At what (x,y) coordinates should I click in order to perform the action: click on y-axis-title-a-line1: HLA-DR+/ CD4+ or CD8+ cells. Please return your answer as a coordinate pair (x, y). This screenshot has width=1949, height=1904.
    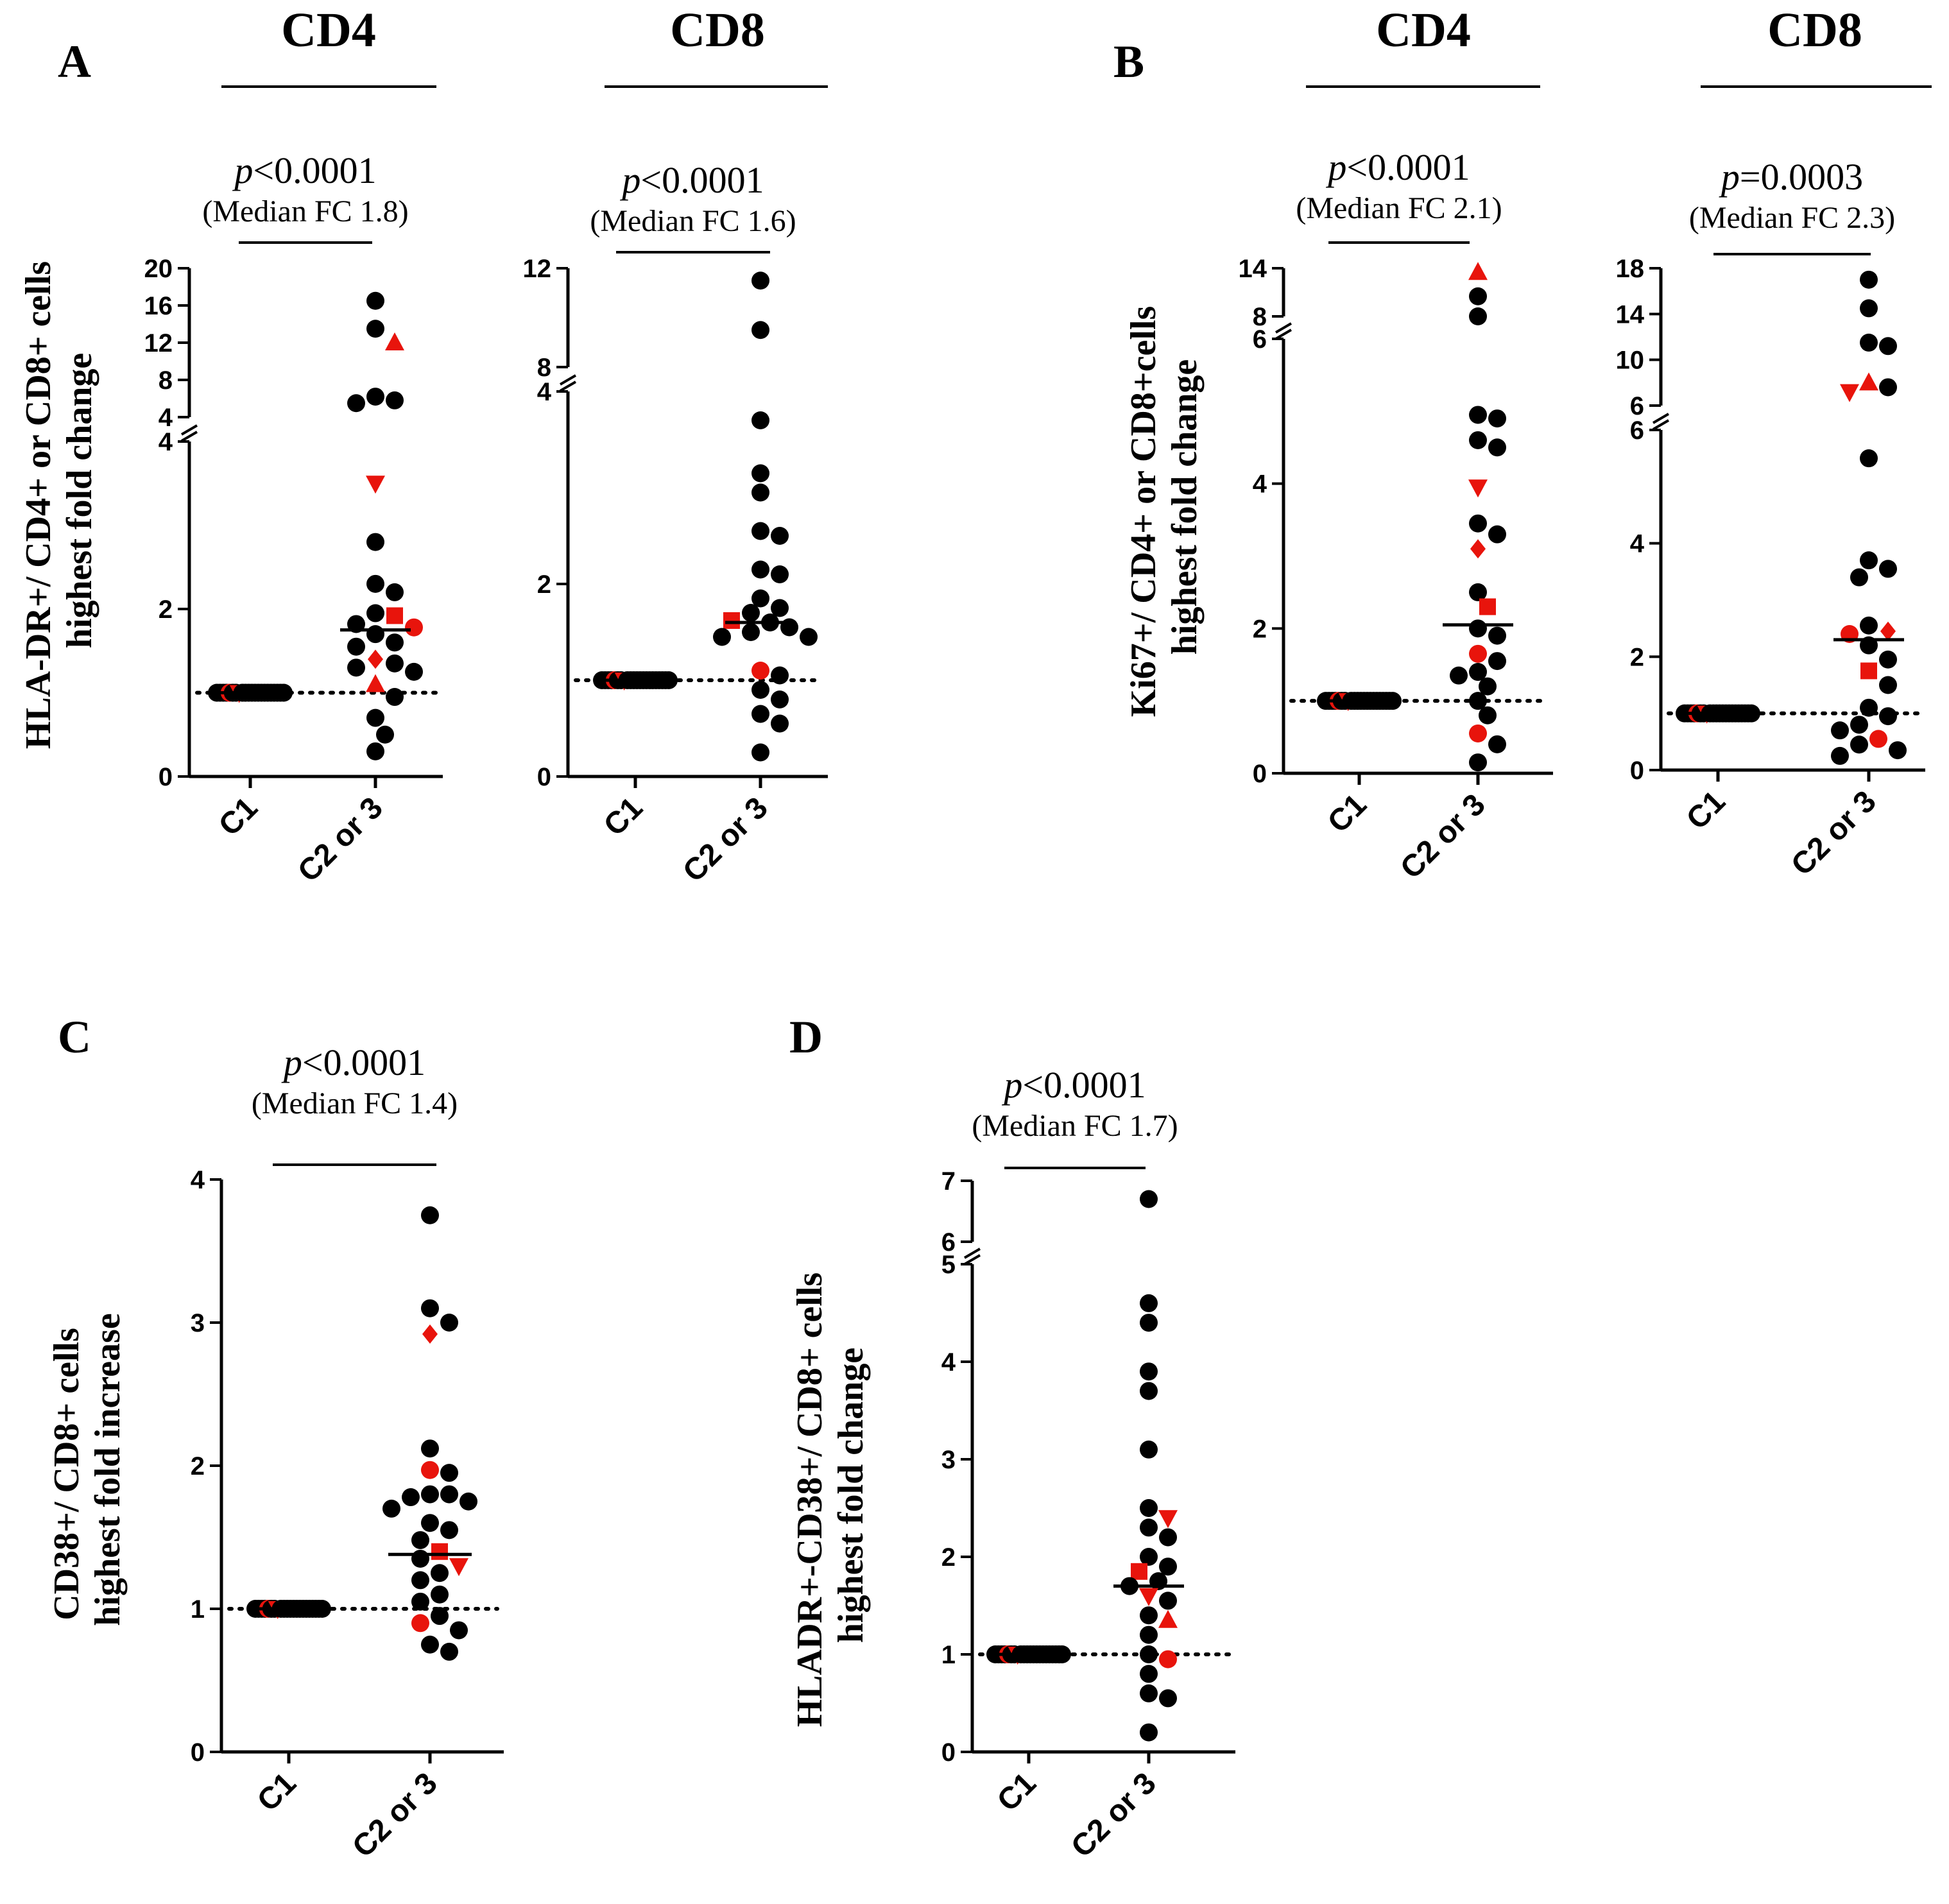
    Looking at the image, I should click on (38, 505).